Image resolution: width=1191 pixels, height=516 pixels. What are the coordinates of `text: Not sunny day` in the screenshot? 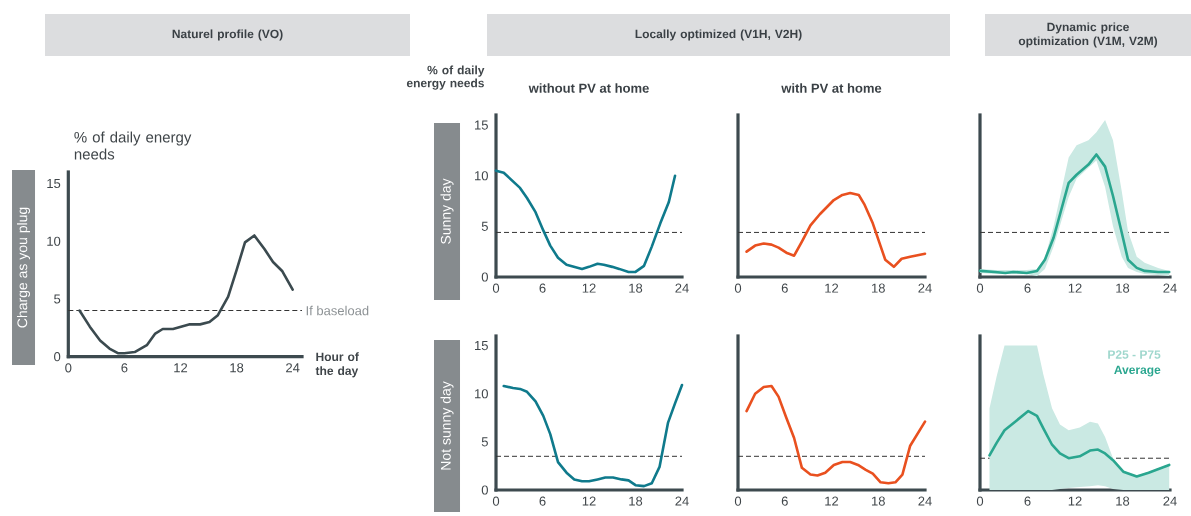 It's located at (447, 425).